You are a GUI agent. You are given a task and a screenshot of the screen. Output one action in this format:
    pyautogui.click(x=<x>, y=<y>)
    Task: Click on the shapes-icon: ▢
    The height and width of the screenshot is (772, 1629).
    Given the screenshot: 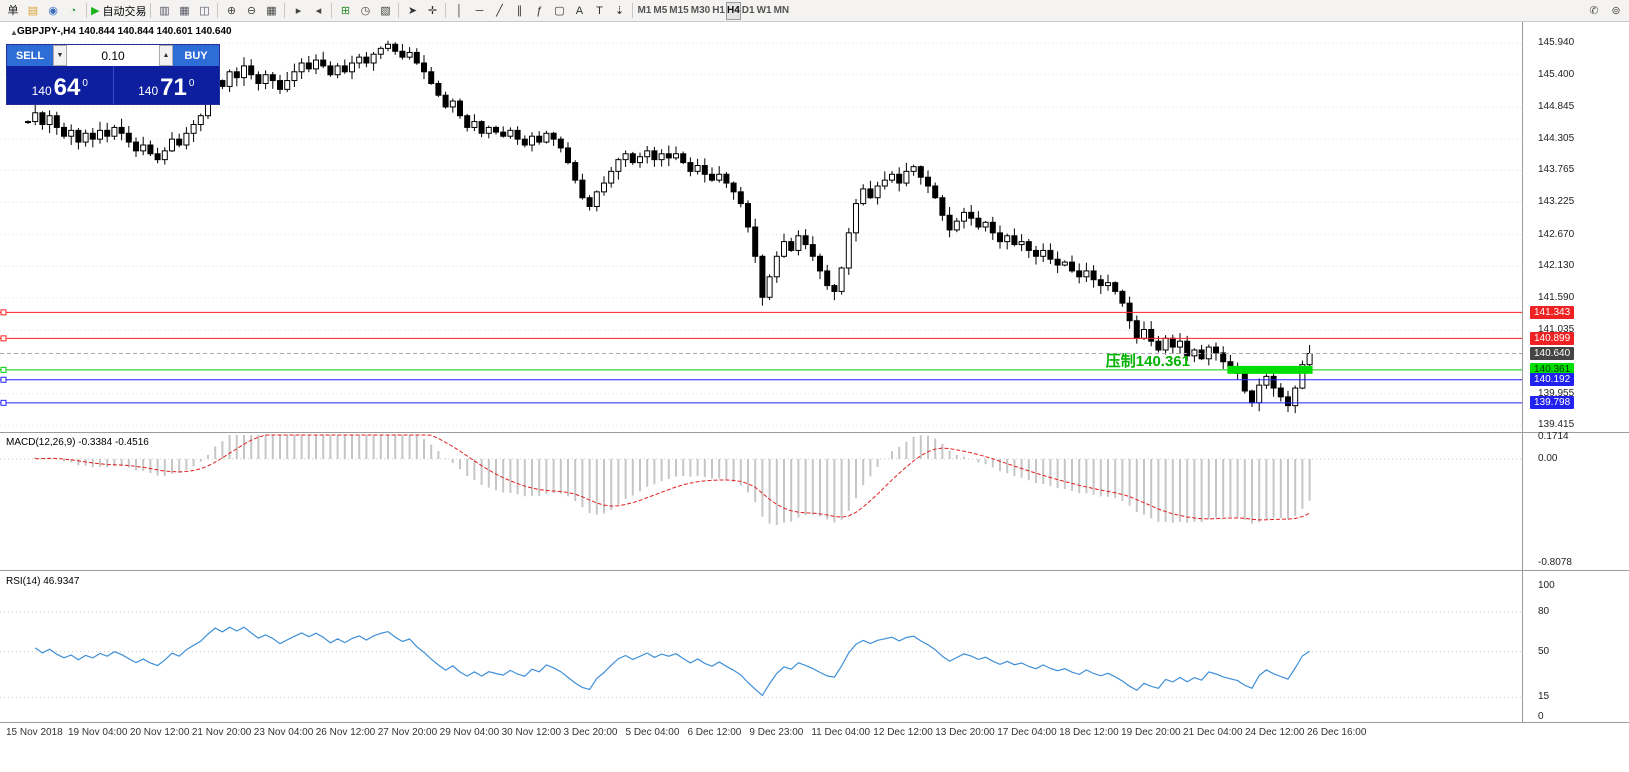 What is the action you would take?
    pyautogui.click(x=559, y=11)
    